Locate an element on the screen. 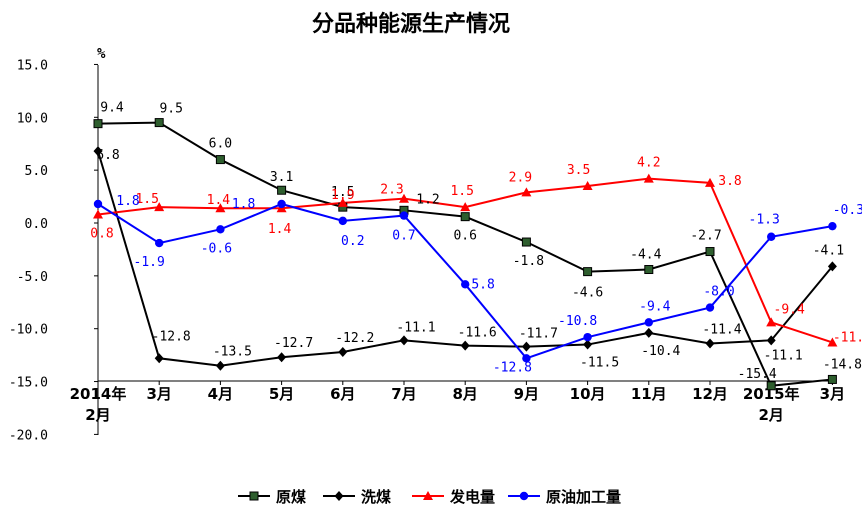 Image resolution: width=862 pixels, height=515 pixels. x-tick-label: 6月 is located at coordinates (342, 394).